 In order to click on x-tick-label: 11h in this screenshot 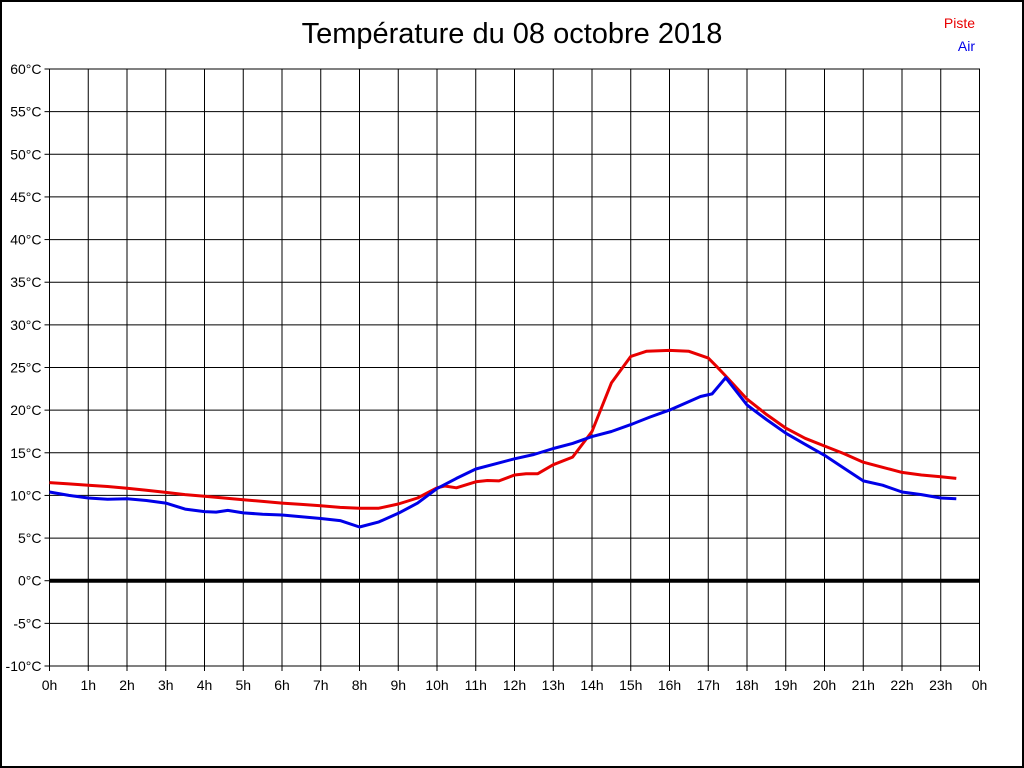, I will do `click(476, 685)`.